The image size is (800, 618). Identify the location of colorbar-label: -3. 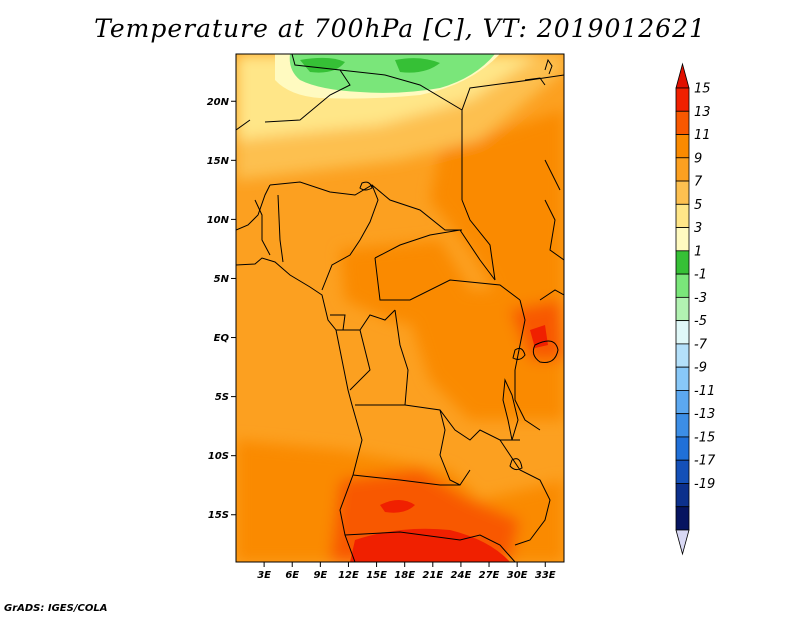
(700, 298).